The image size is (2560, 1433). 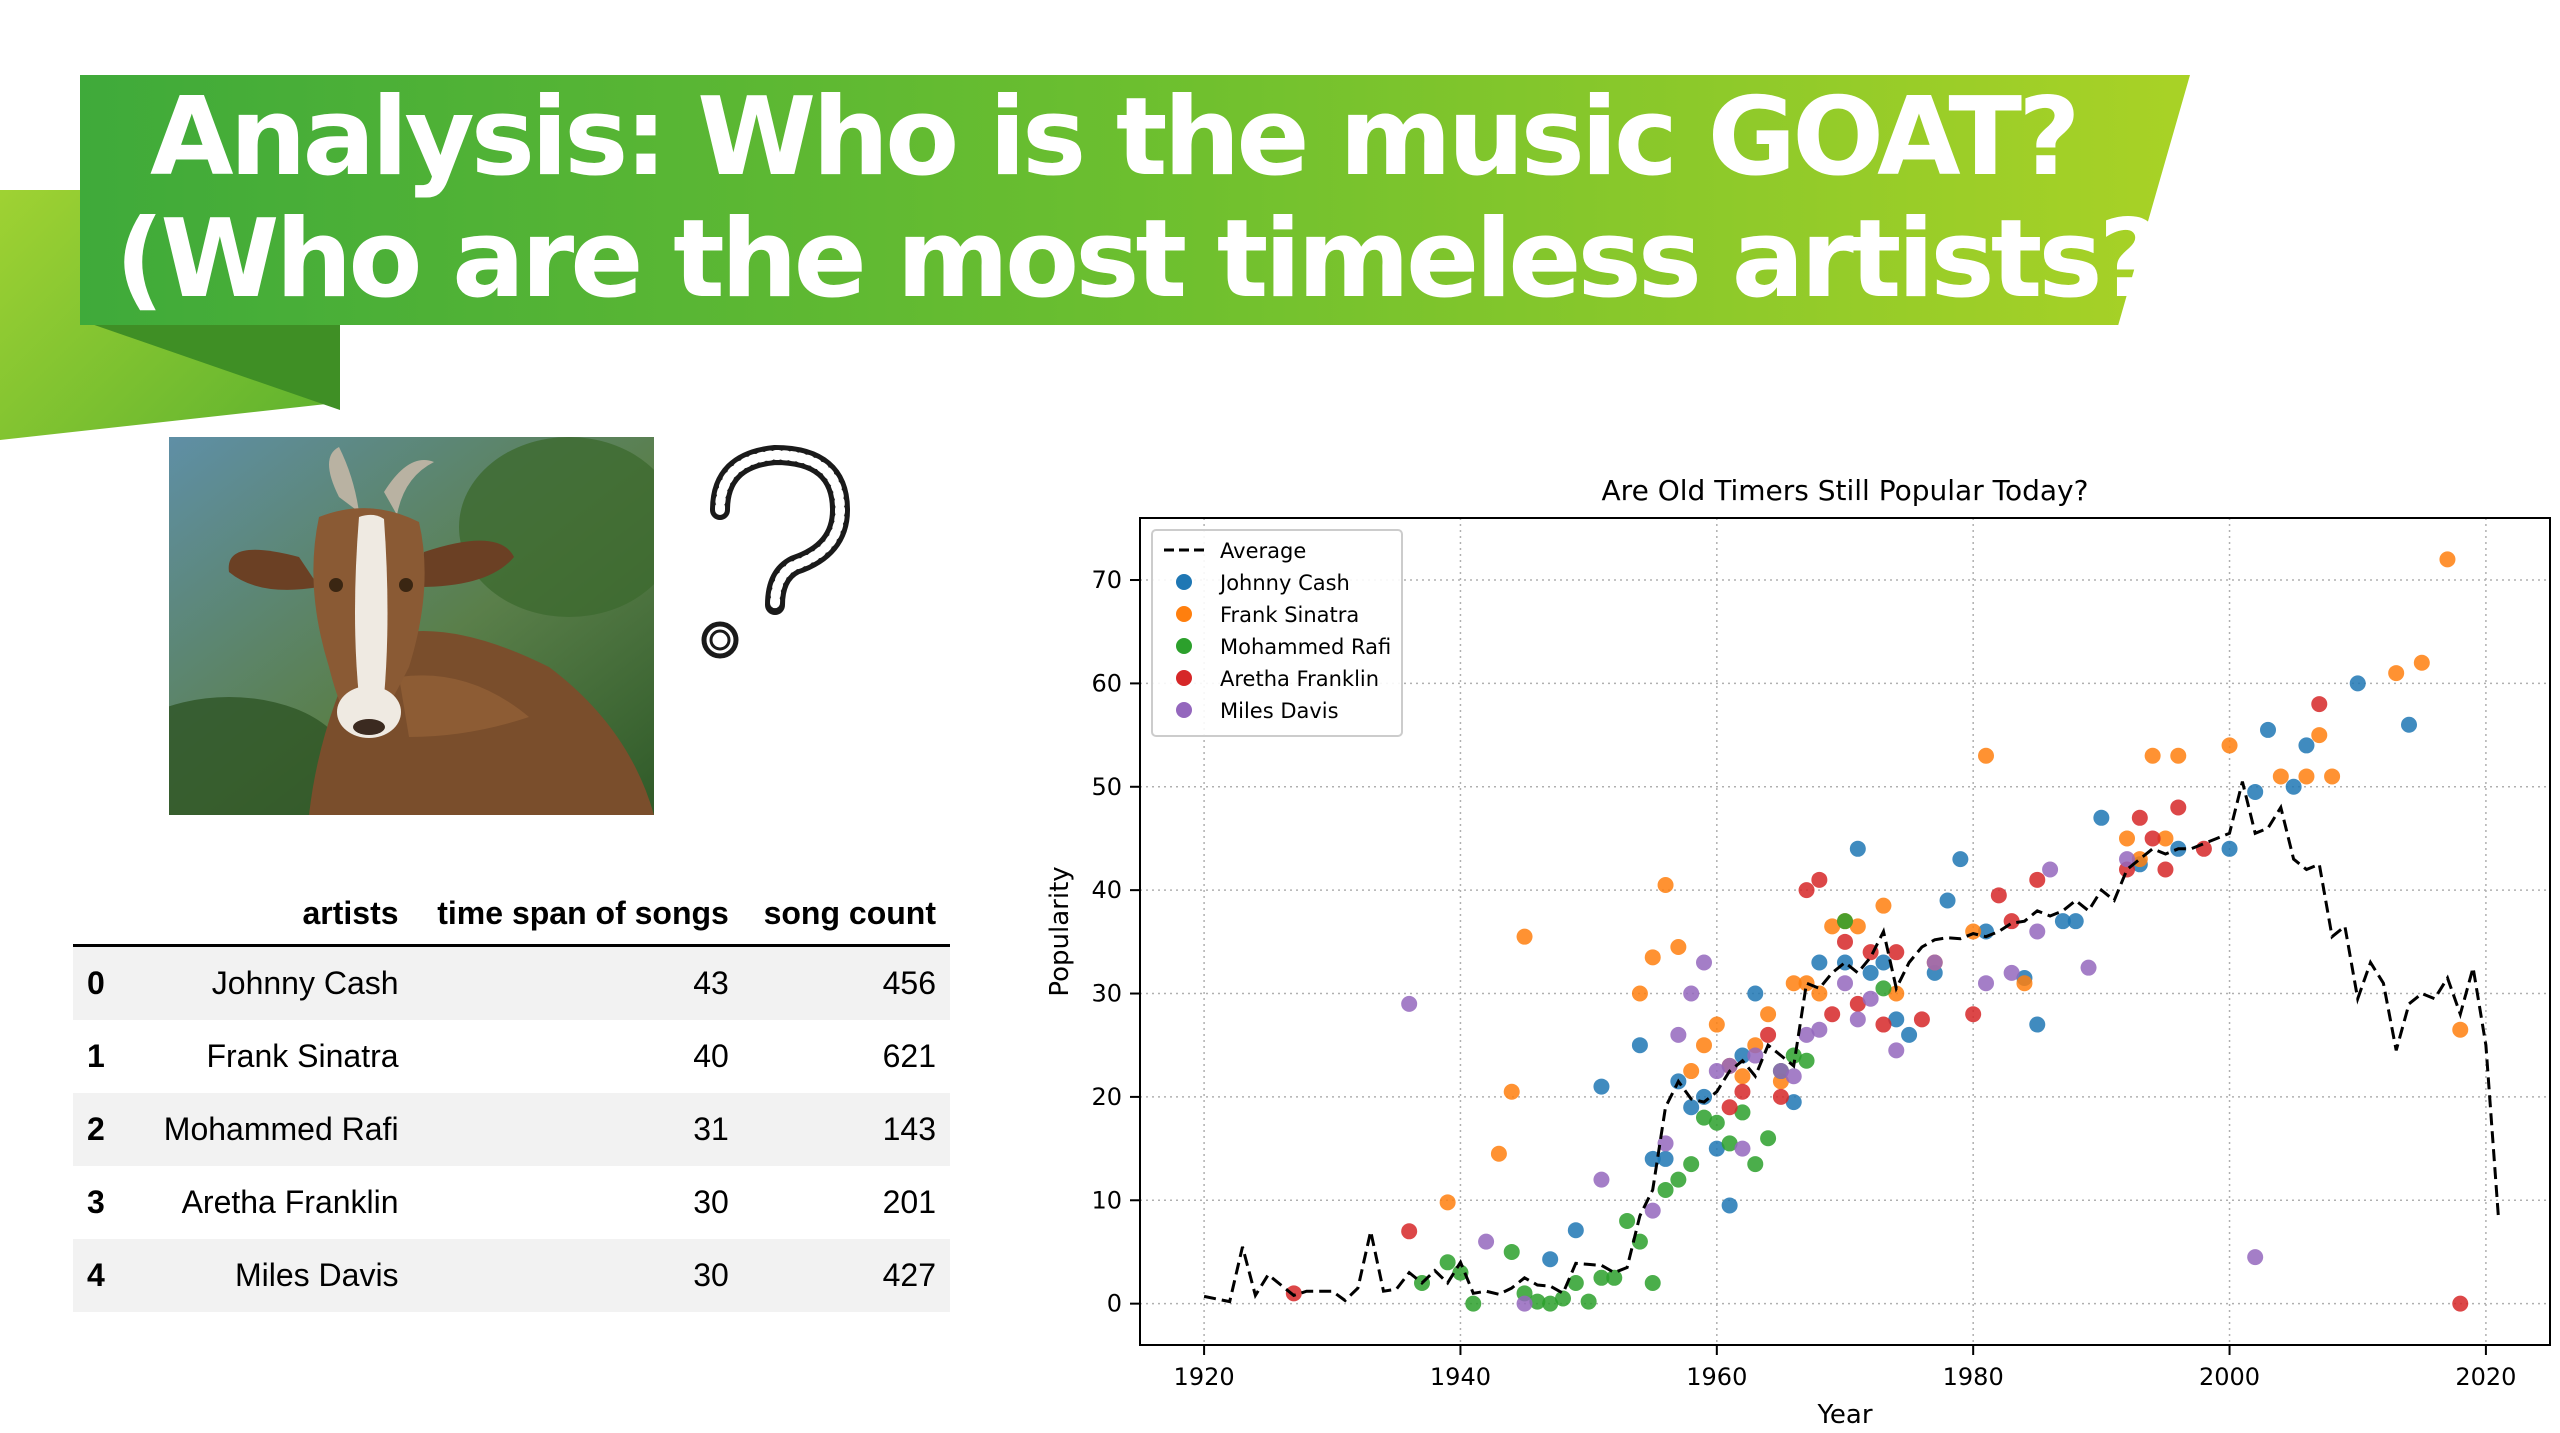 What do you see at coordinates (1973, 1377) in the screenshot?
I see `x-tick-label: 1980` at bounding box center [1973, 1377].